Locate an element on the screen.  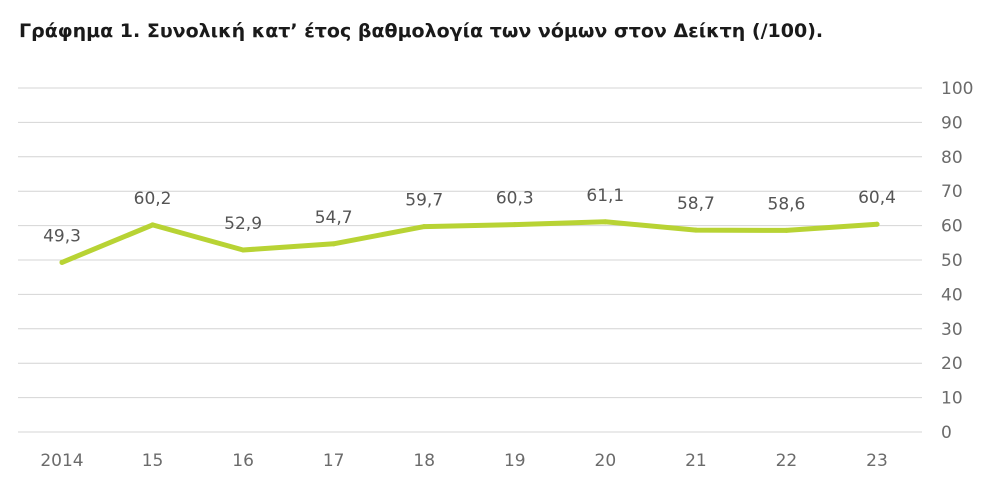
y-tick-label: 60 is located at coordinates (952, 227).